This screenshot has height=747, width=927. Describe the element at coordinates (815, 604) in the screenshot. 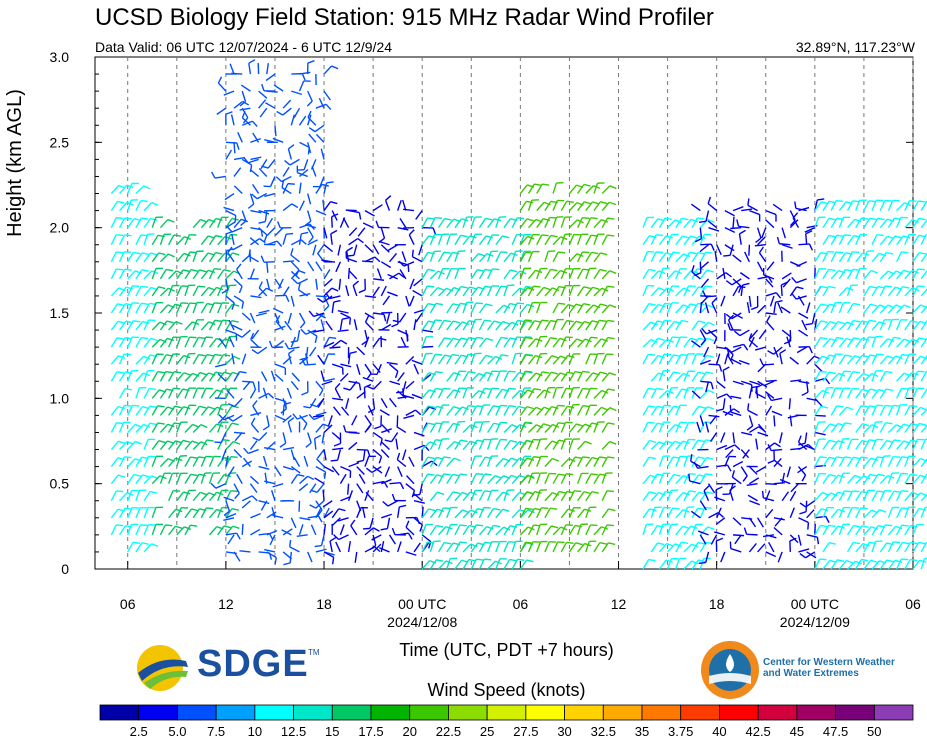

I see `x-tick-label: 00 UTC` at that location.